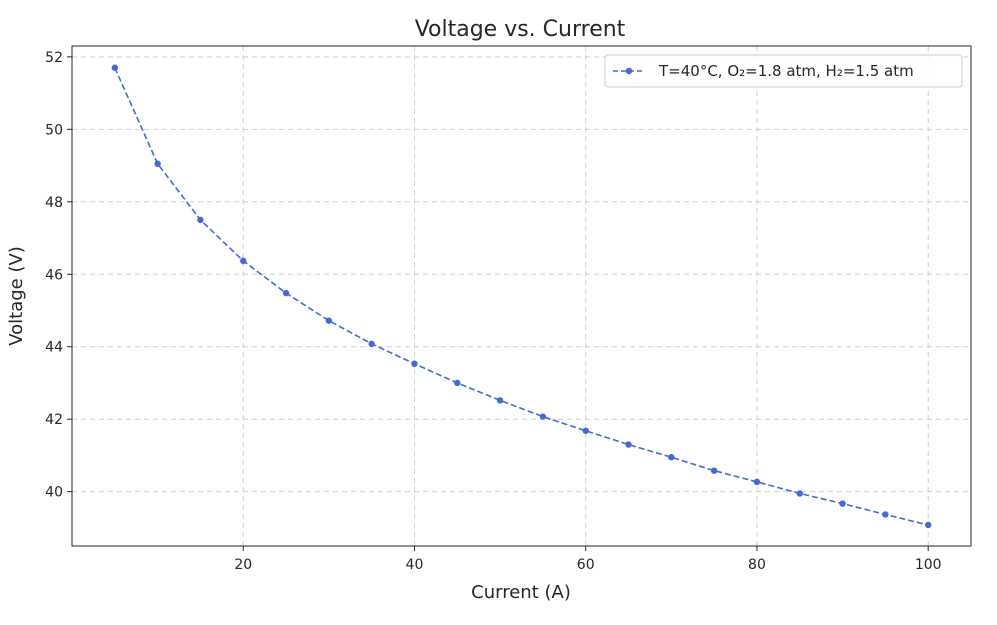 This screenshot has width=997, height=625. I want to click on y-tick-label: 48, so click(54, 203).